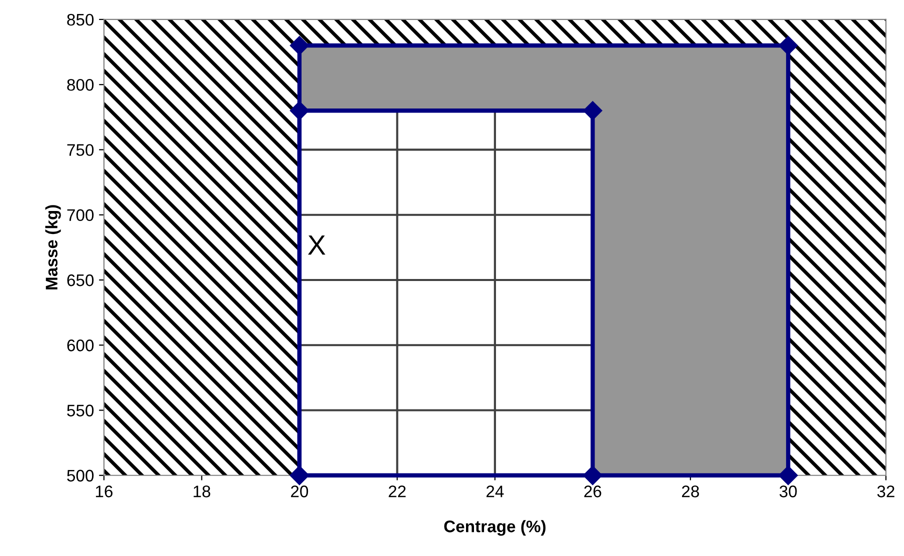 The width and height of the screenshot is (904, 556). I want to click on y-axis-title: Masse (kg), so click(53, 247).